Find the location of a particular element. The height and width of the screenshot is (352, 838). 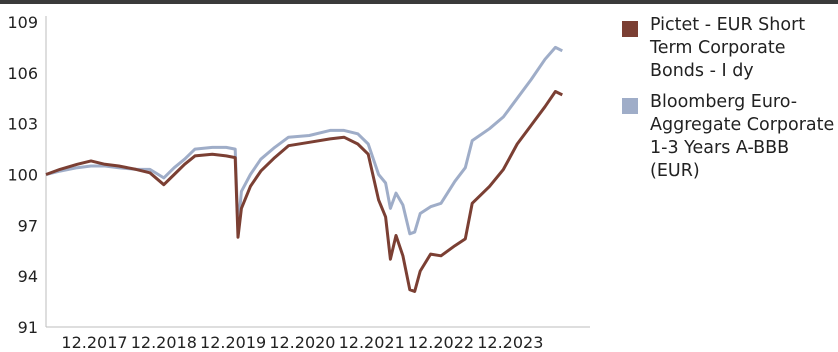

y-tick-label: 91 is located at coordinates (28, 327).